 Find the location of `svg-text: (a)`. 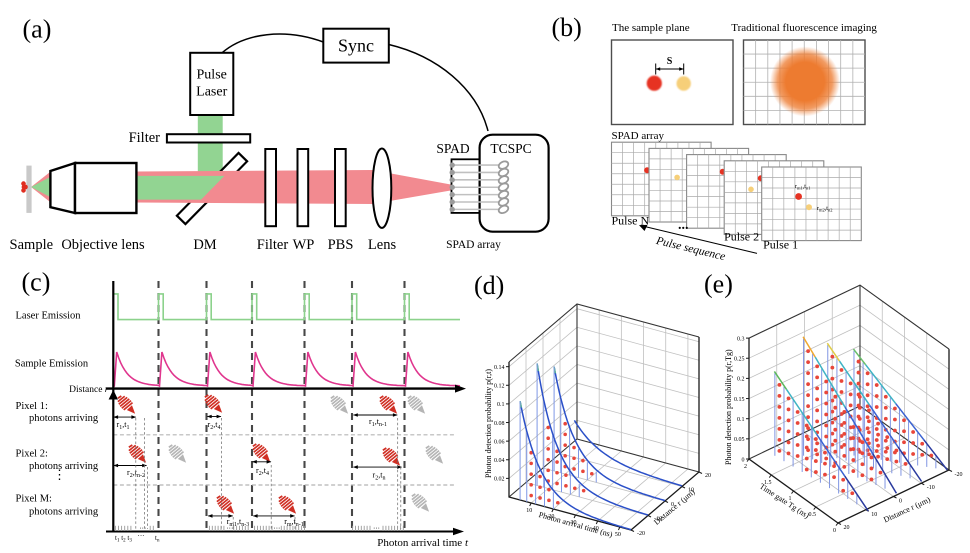

svg-text: (a) is located at coordinates (37, 29).